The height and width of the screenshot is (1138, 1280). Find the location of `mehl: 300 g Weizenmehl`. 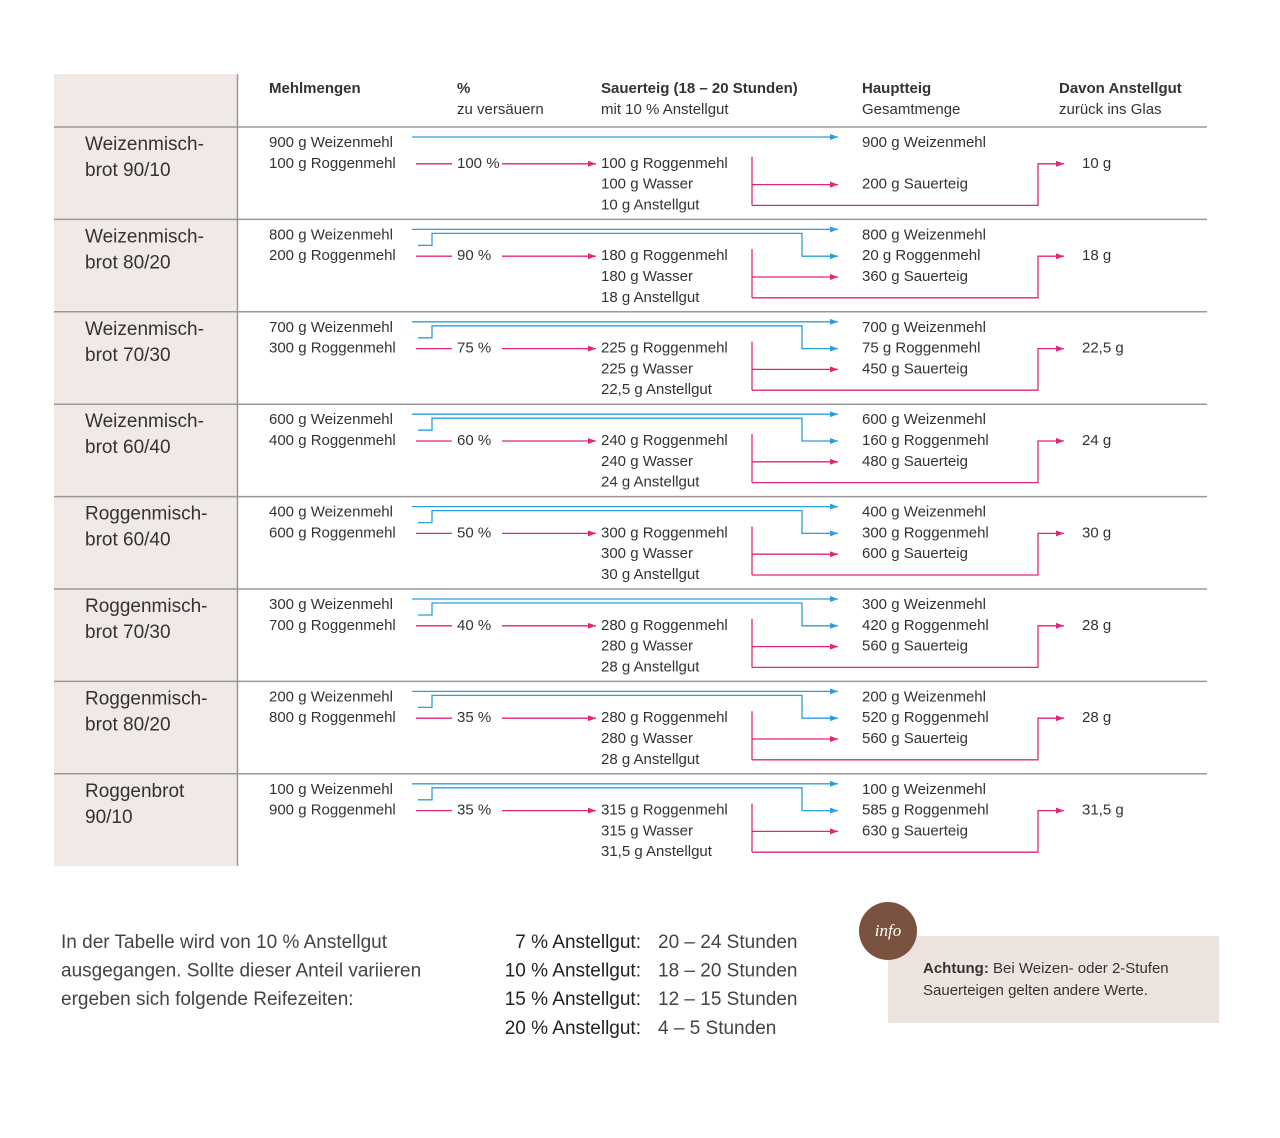

mehl: 300 g Weizenmehl is located at coordinates (331, 604).